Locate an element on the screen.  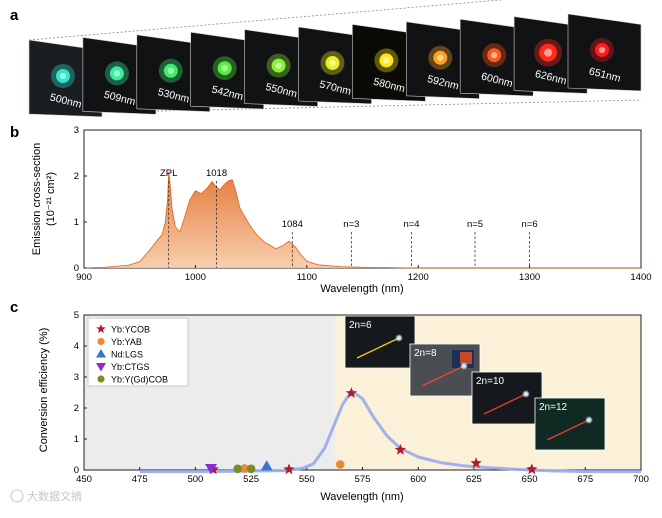
x-tick-label: 650 is located at coordinates (530, 479).